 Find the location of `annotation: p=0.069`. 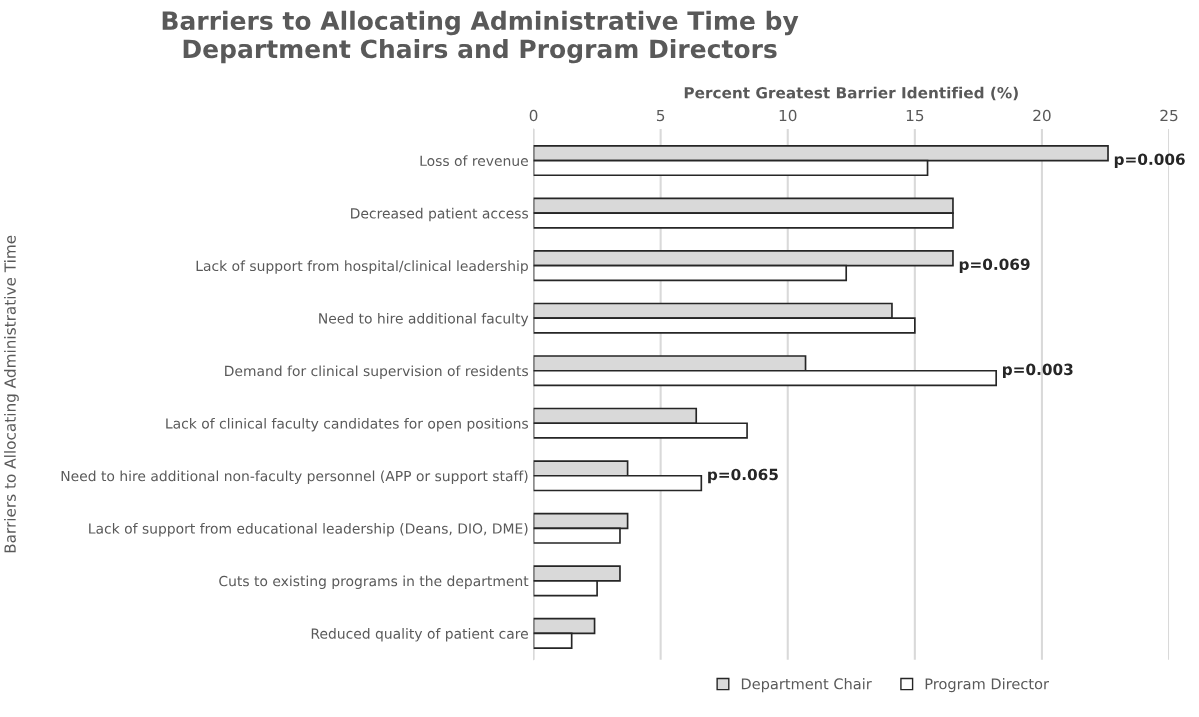

annotation: p=0.069 is located at coordinates (994, 266).